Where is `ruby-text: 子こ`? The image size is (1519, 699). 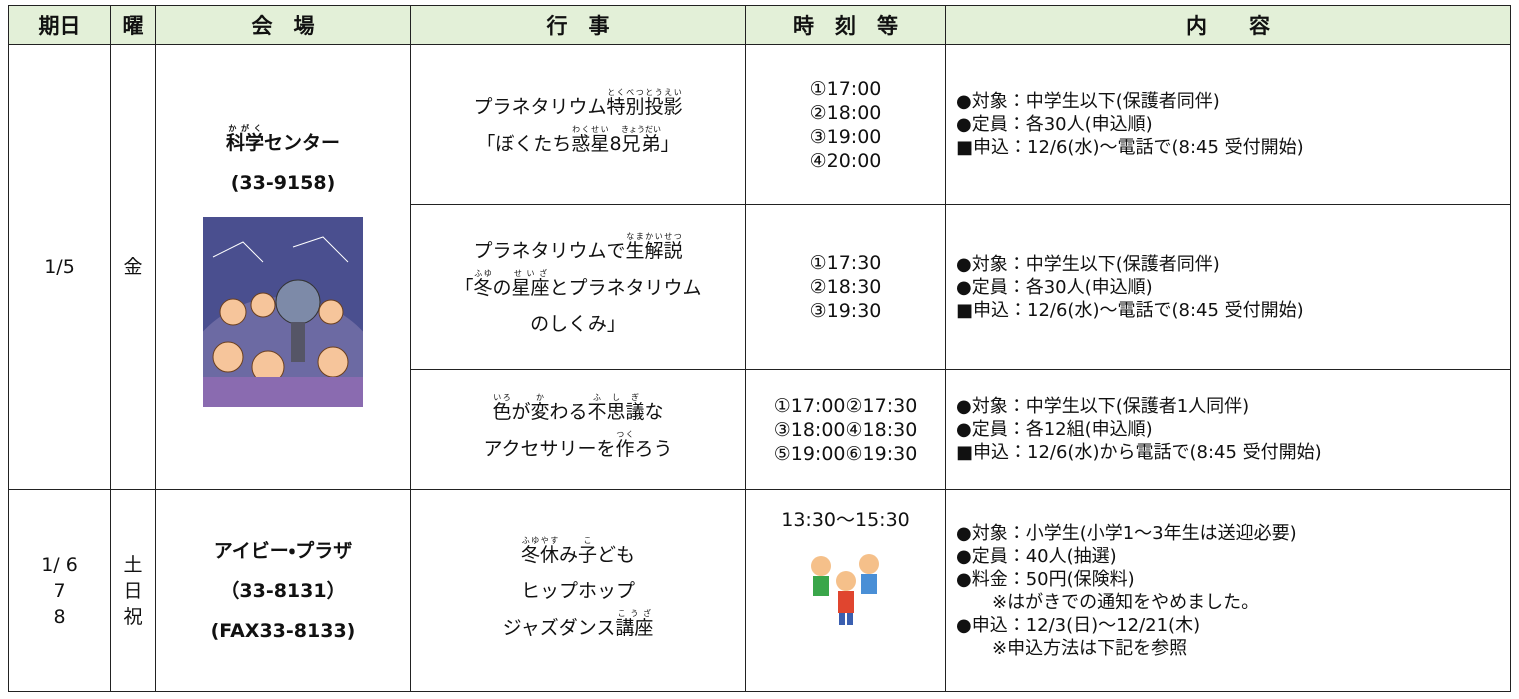
ruby-text: 子こ is located at coordinates (587, 551).